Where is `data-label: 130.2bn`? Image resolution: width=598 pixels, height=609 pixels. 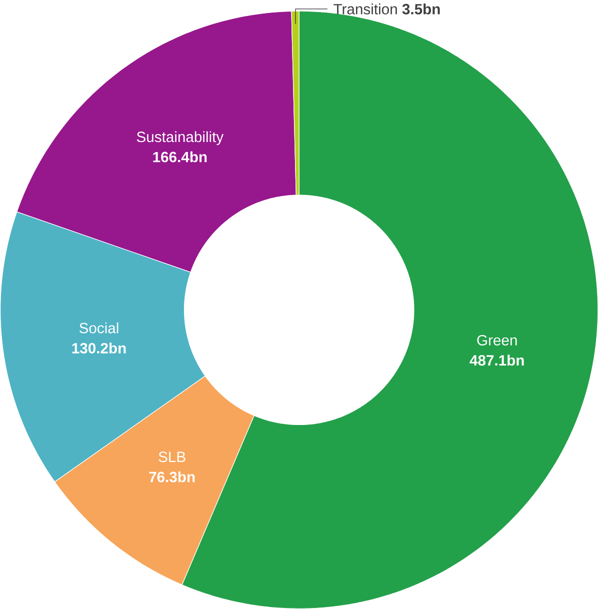 data-label: 130.2bn is located at coordinates (99, 348).